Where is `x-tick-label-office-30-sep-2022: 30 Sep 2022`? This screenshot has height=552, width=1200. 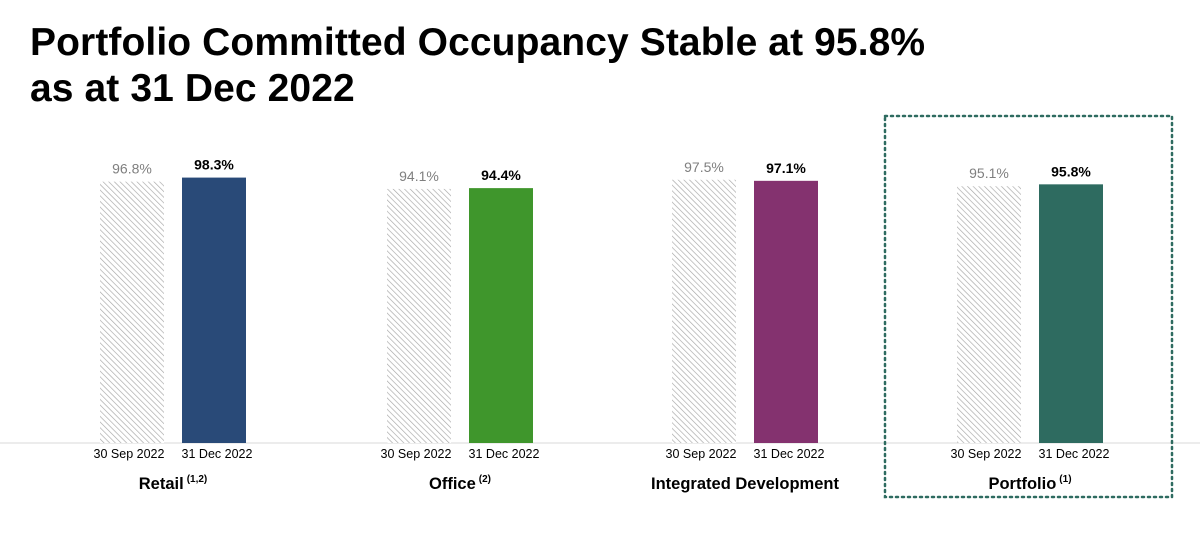
x-tick-label-office-30-sep-2022: 30 Sep 2022 is located at coordinates (416, 454).